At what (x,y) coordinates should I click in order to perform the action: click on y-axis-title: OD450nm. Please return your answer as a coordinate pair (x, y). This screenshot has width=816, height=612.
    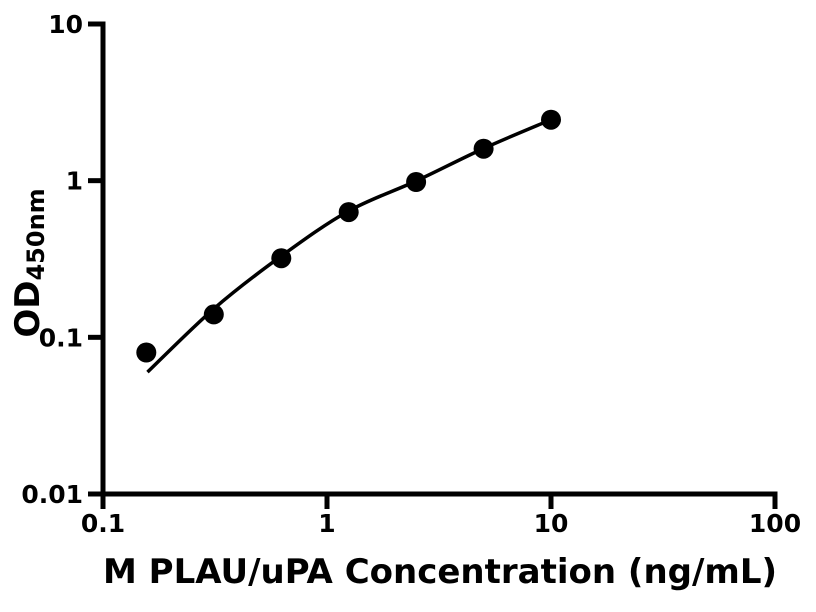
    Looking at the image, I should click on (28, 263).